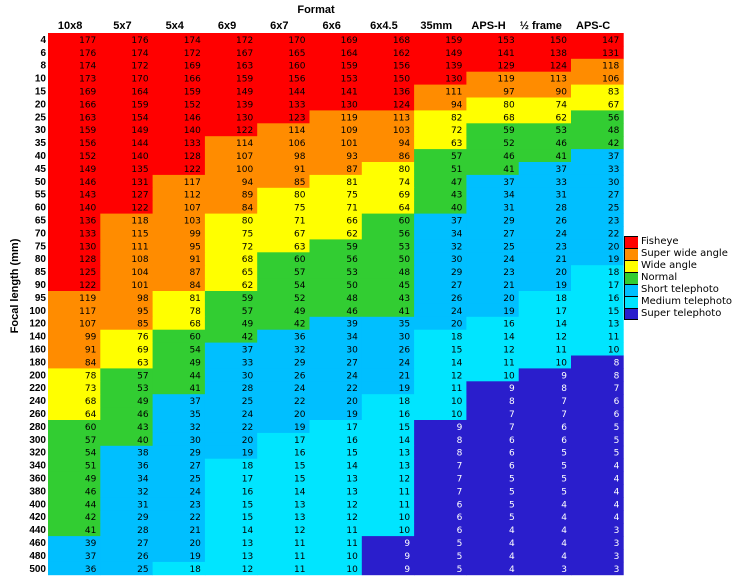 This screenshot has width=750, height=584. Describe the element at coordinates (453, 80) in the screenshot. I see `cell-value: 130` at that location.